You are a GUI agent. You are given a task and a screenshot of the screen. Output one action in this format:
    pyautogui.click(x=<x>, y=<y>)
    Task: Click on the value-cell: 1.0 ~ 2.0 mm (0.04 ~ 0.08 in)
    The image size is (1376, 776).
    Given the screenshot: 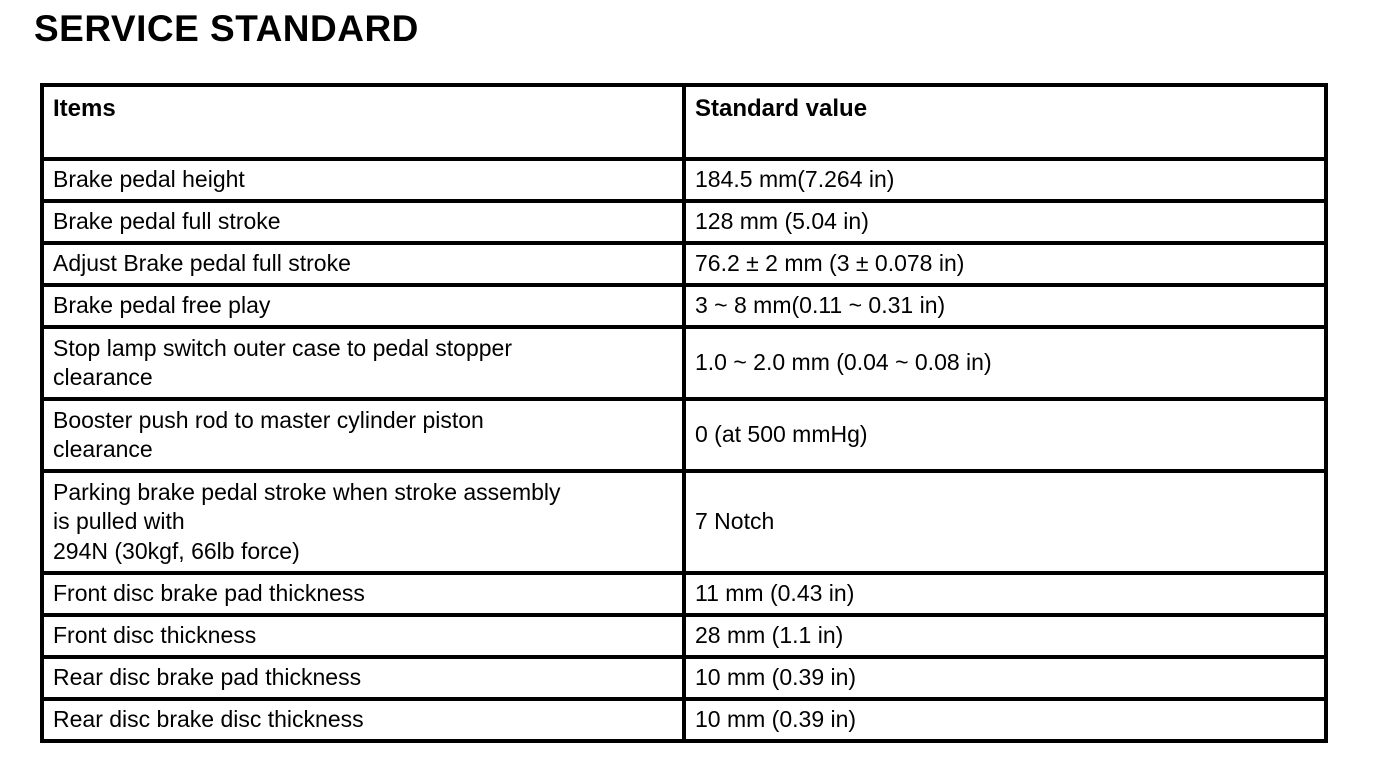 What is the action you would take?
    pyautogui.click(x=1005, y=363)
    